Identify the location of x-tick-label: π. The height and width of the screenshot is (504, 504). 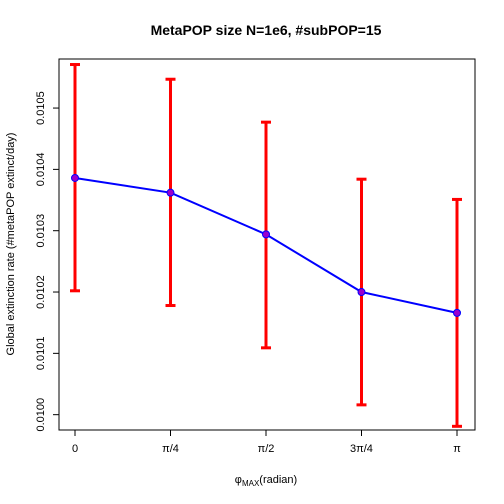
(457, 449).